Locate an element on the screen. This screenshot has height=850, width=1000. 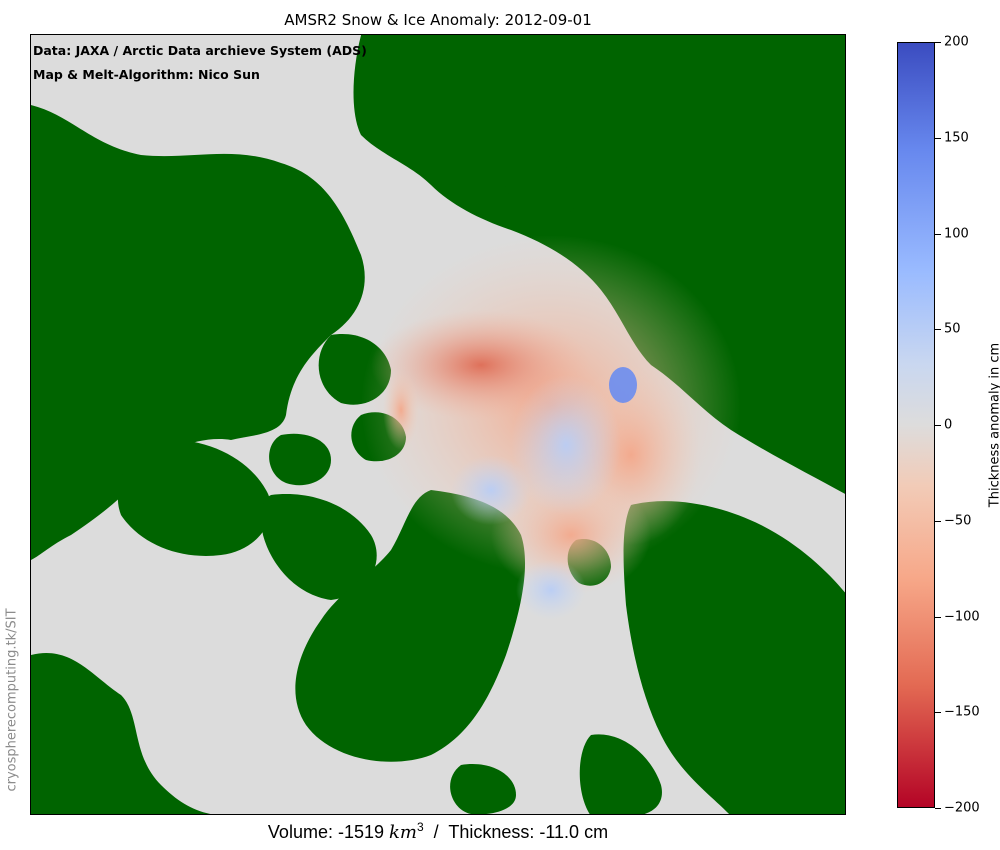
land-greenland is located at coordinates (410, 626).